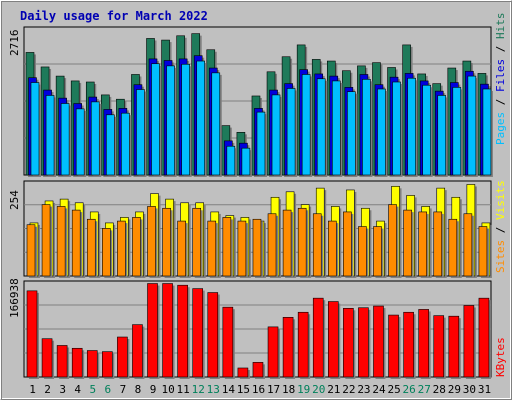 The height and width of the screenshot is (405, 512). What do you see at coordinates (273, 389) in the screenshot?
I see `x-label-day-17: 17` at bounding box center [273, 389].